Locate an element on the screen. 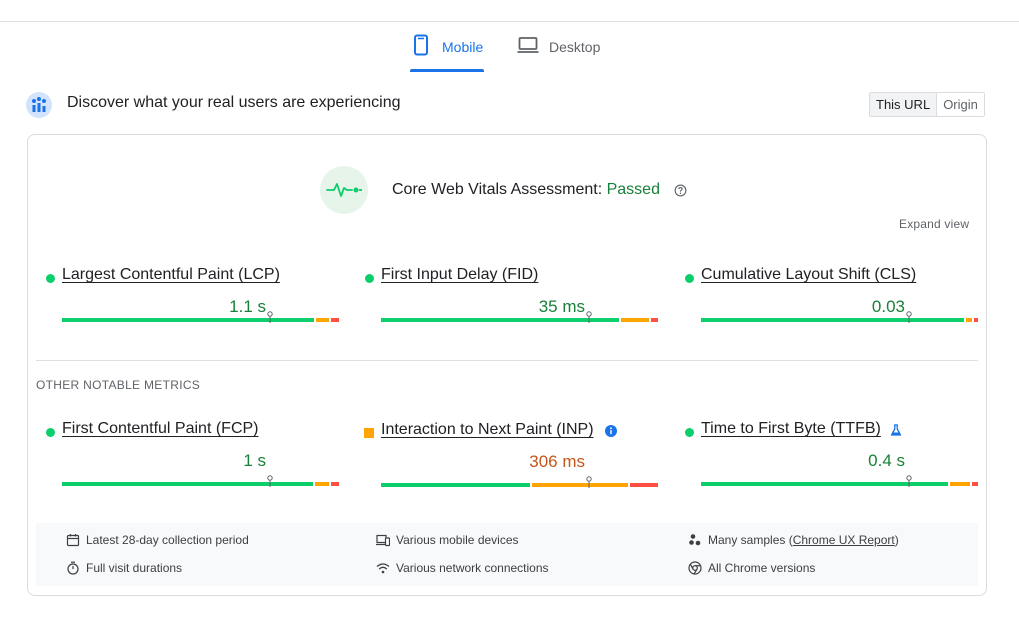 The image size is (1019, 619). info-network: Various network connections is located at coordinates (462, 568).